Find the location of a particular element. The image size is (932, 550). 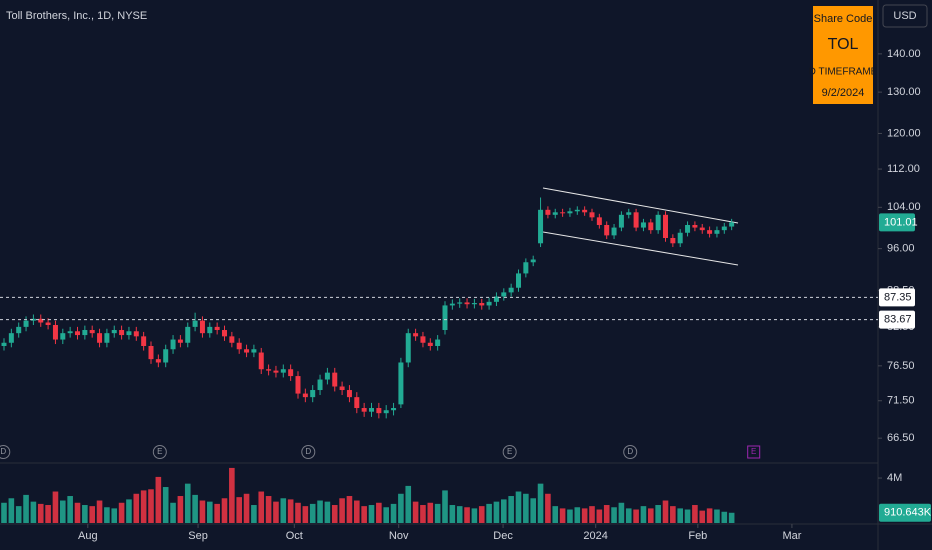

volume-tick-label: 4M is located at coordinates (894, 478).